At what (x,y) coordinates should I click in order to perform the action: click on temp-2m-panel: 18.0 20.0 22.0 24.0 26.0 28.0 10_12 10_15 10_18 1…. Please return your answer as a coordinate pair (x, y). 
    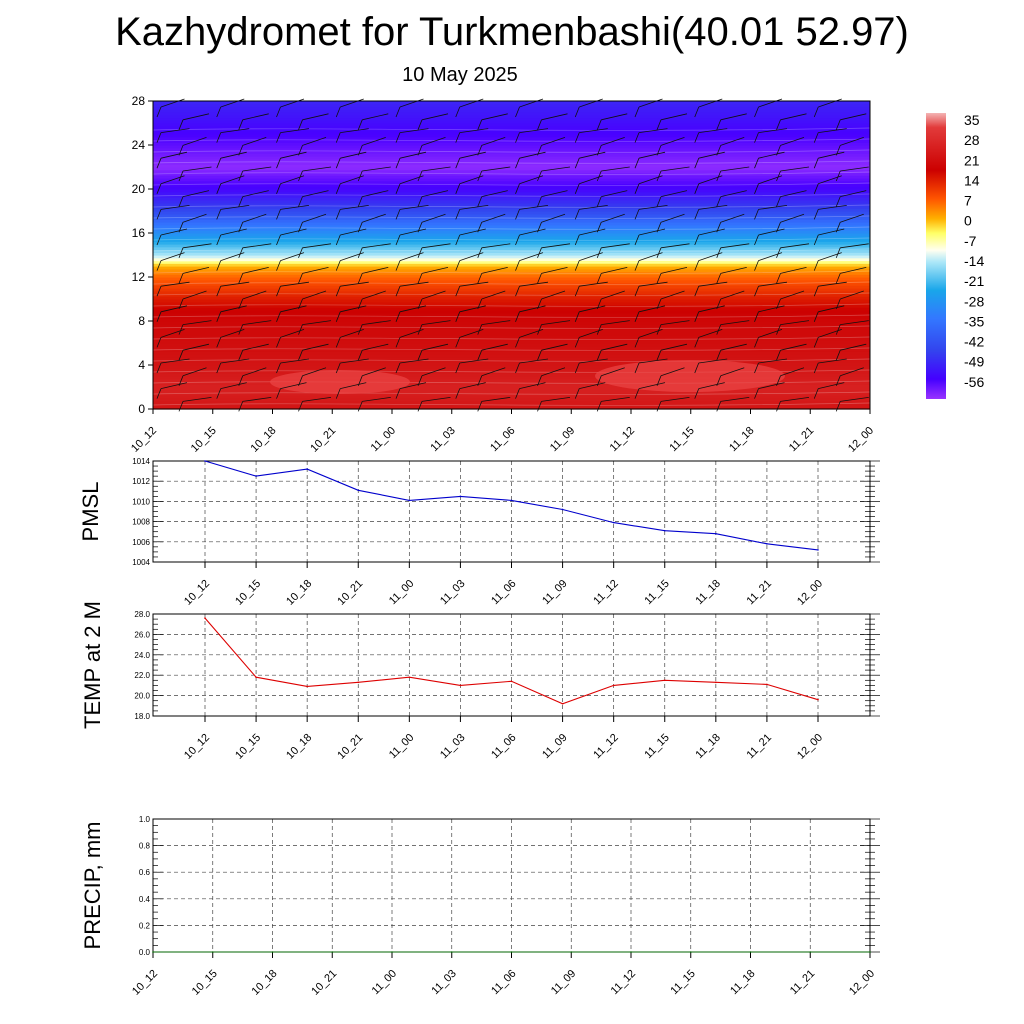
    Looking at the image, I should click on (480, 681).